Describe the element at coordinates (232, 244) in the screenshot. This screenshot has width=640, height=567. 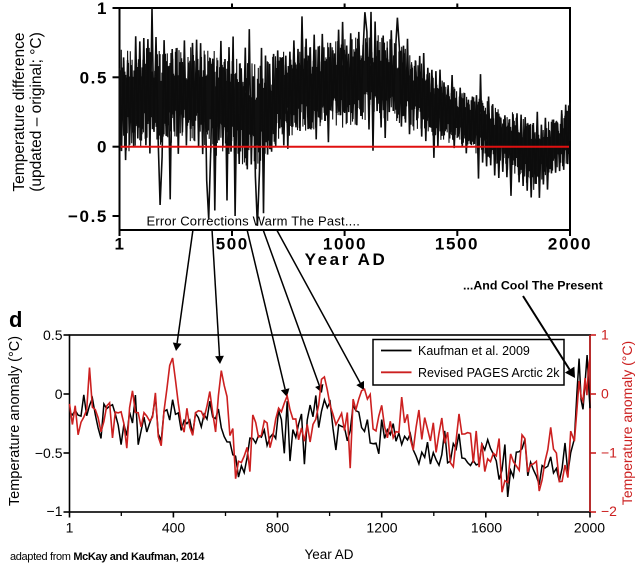
I see `svg-text: 500` at that location.